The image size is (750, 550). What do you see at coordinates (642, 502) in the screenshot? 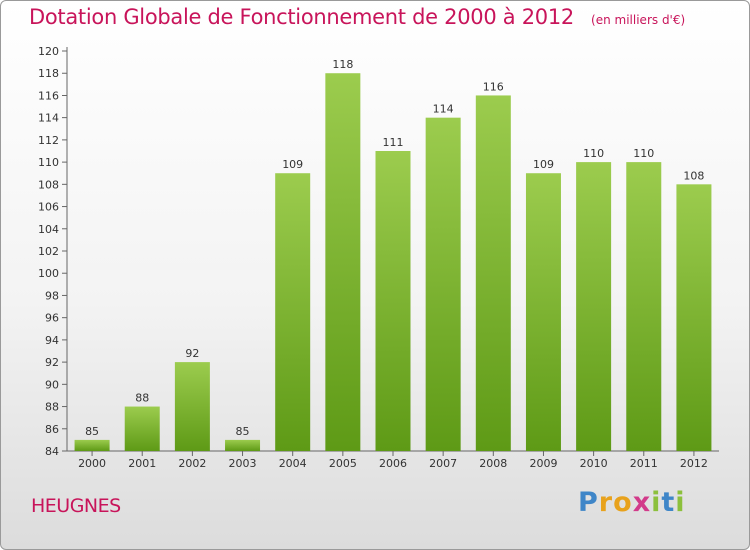
I see `logo-letter: x` at bounding box center [642, 502].